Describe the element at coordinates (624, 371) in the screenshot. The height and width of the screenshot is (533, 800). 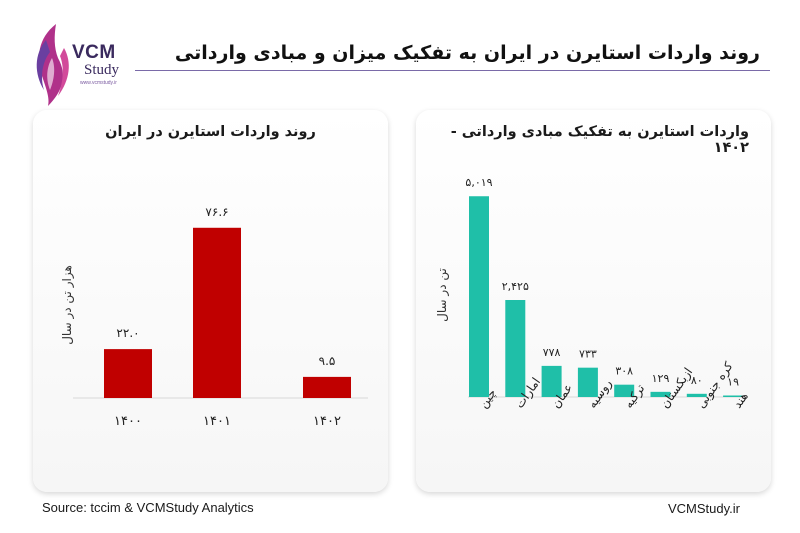
I see `data-label-4: ۳۰۸` at that location.